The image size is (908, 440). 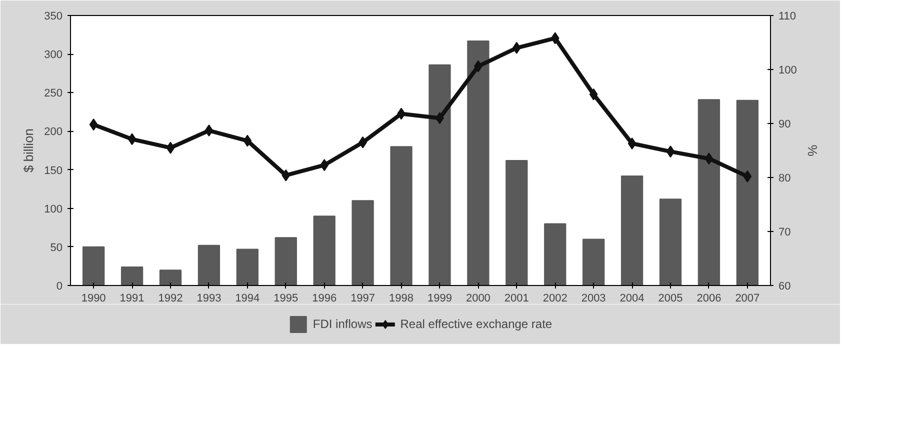 What do you see at coordinates (787, 16) in the screenshot?
I see `y2-tick-label: 110` at bounding box center [787, 16].